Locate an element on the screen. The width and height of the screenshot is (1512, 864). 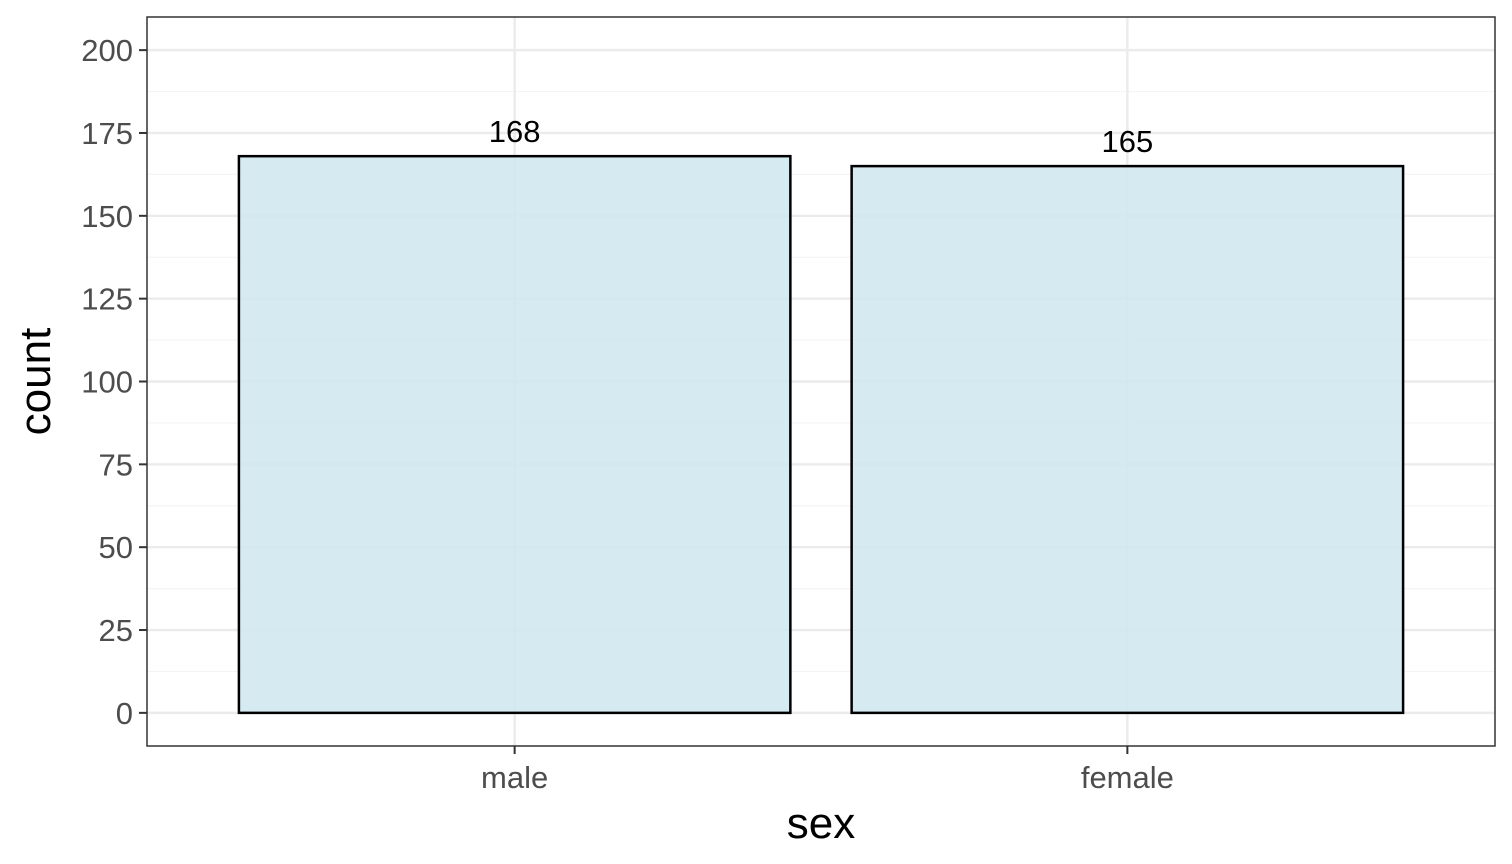
y-axis-ticks: 0 25 50 75 100 125 150 175 200 is located at coordinates (114, 382).